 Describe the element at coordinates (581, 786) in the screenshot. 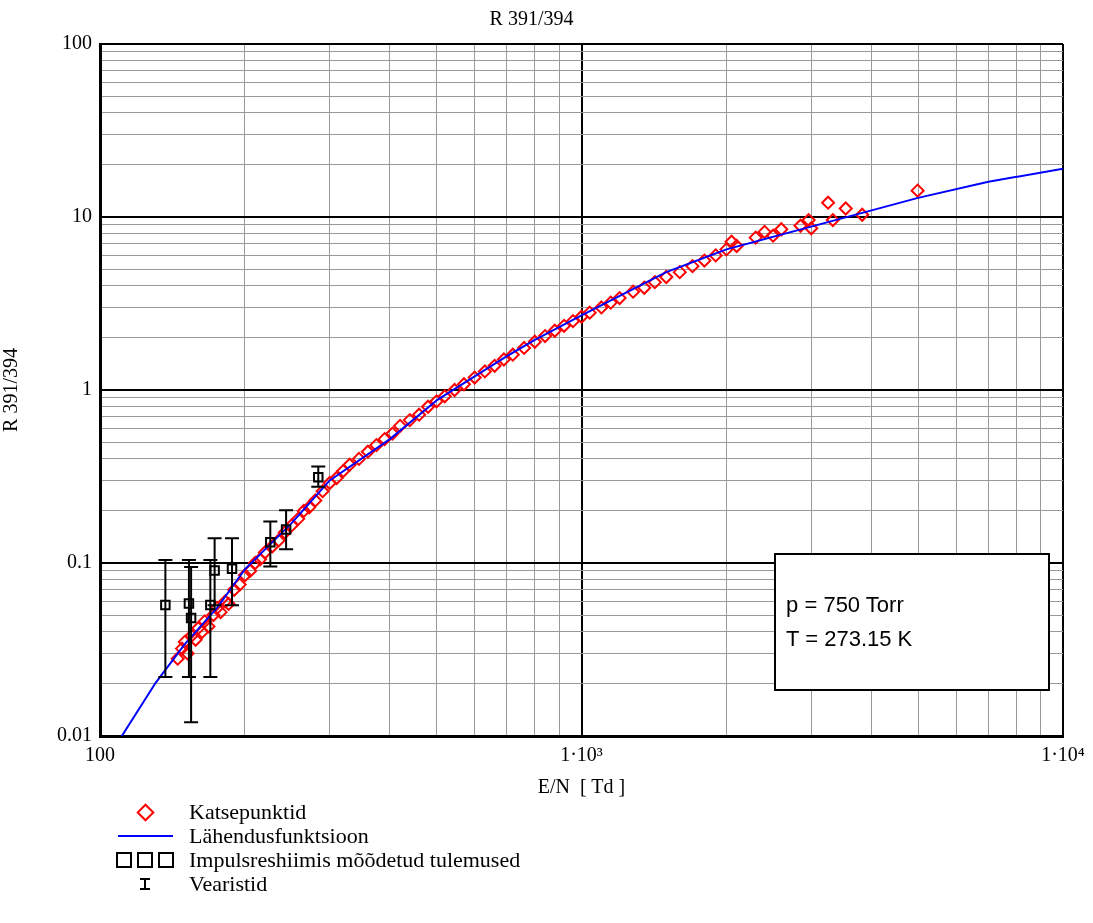

I see `x-axis-title: E/N [ Td ]` at that location.